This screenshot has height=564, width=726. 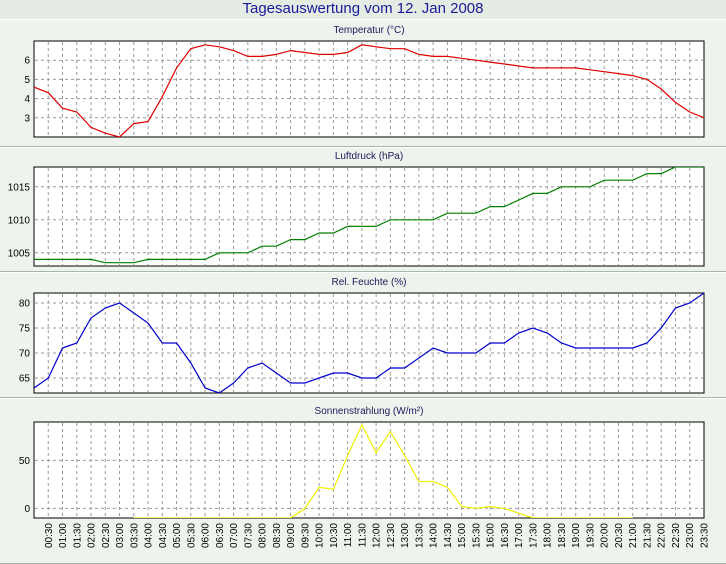 What do you see at coordinates (134, 535) in the screenshot?
I see `x-tick-label: 03:30` at bounding box center [134, 535].